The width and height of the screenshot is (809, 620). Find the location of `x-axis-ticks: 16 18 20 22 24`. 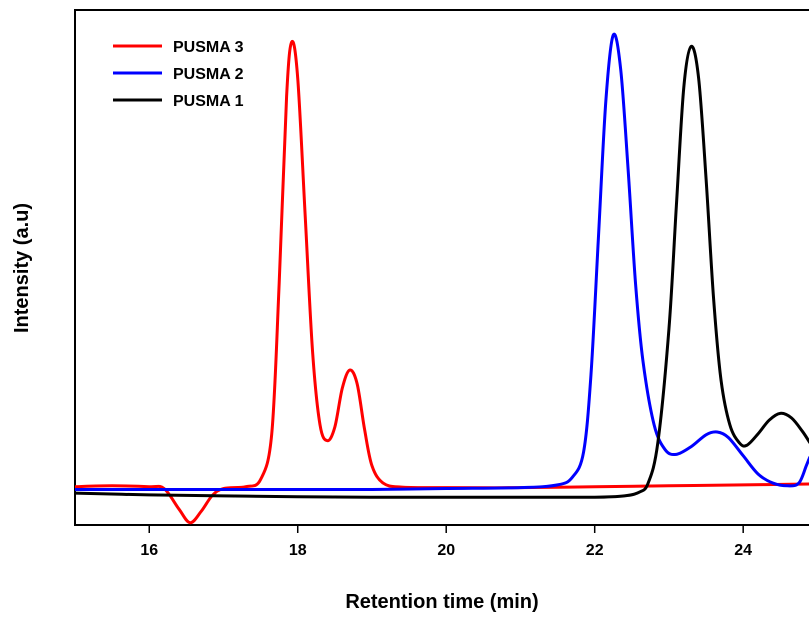

x-axis-ticks: 16 18 20 22 24 is located at coordinates (446, 542).